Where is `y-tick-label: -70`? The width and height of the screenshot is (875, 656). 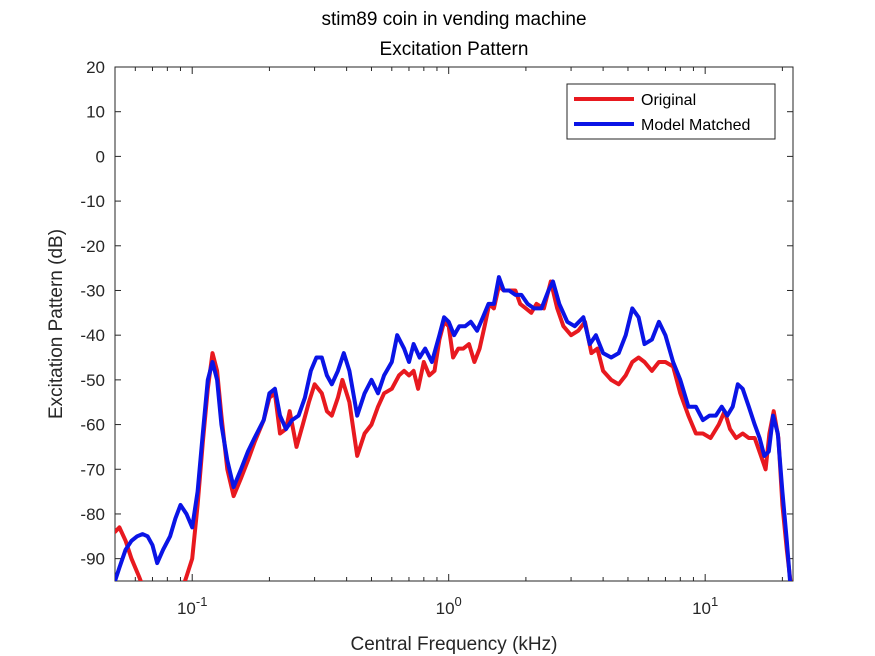 y-tick-label: -70 is located at coordinates (92, 469).